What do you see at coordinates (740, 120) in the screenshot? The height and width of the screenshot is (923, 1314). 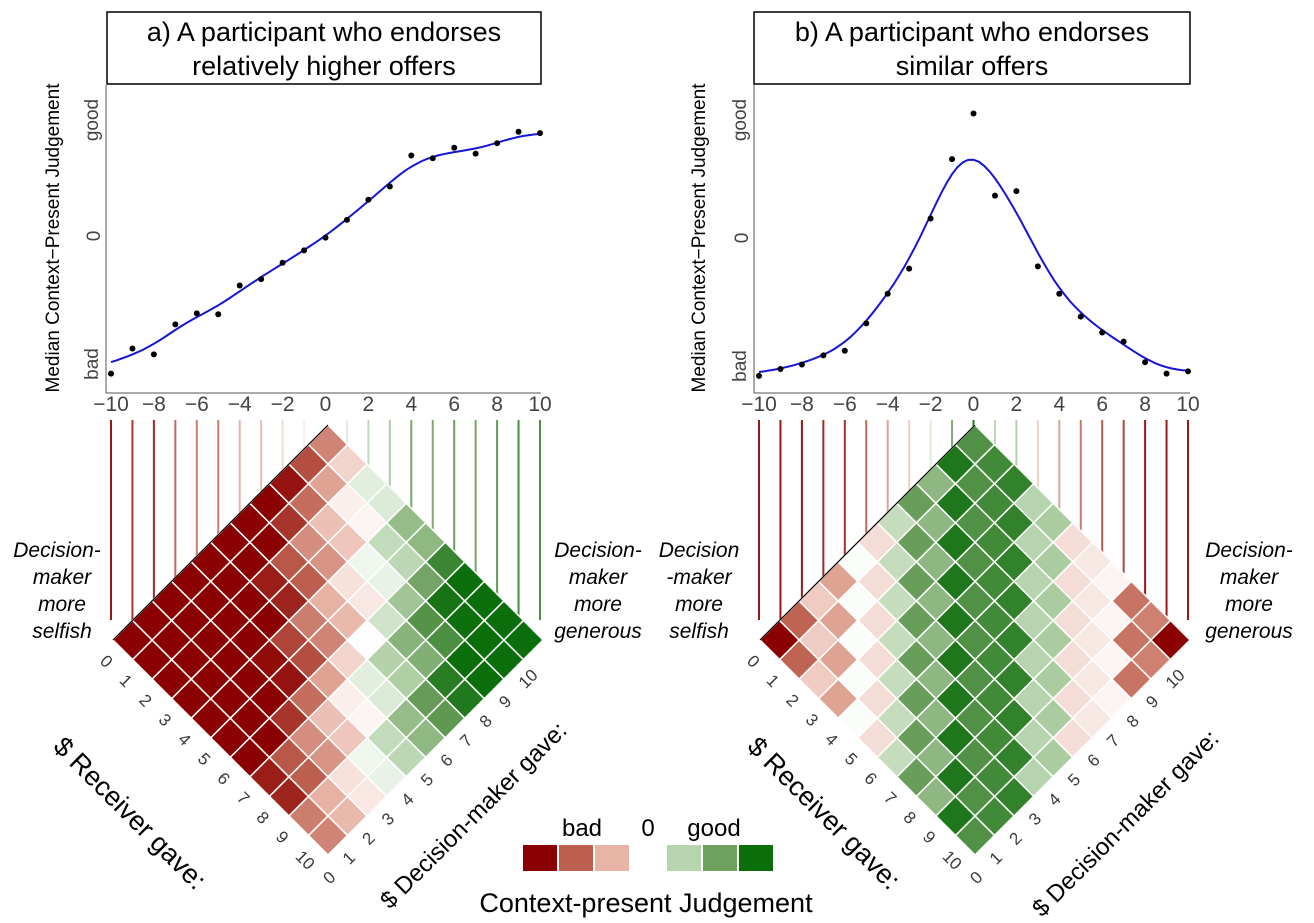 I see `panel-b-ytick-good: good` at bounding box center [740, 120].